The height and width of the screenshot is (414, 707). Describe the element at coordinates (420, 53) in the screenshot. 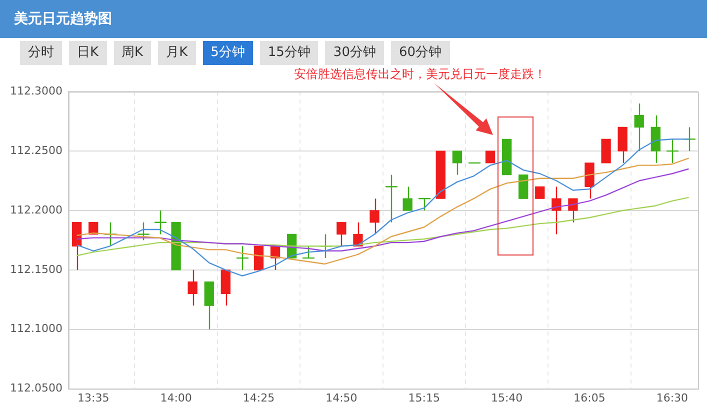

I see `text: 60分钟` at that location.